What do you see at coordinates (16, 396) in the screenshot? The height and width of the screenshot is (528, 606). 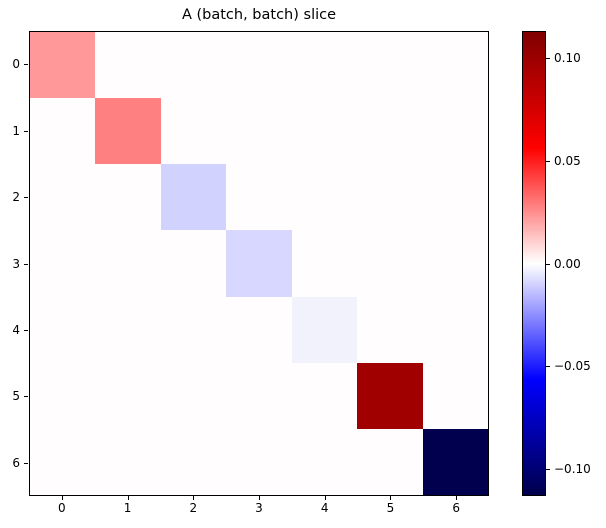 I see `y-tick-label-5: 5` at bounding box center [16, 396].